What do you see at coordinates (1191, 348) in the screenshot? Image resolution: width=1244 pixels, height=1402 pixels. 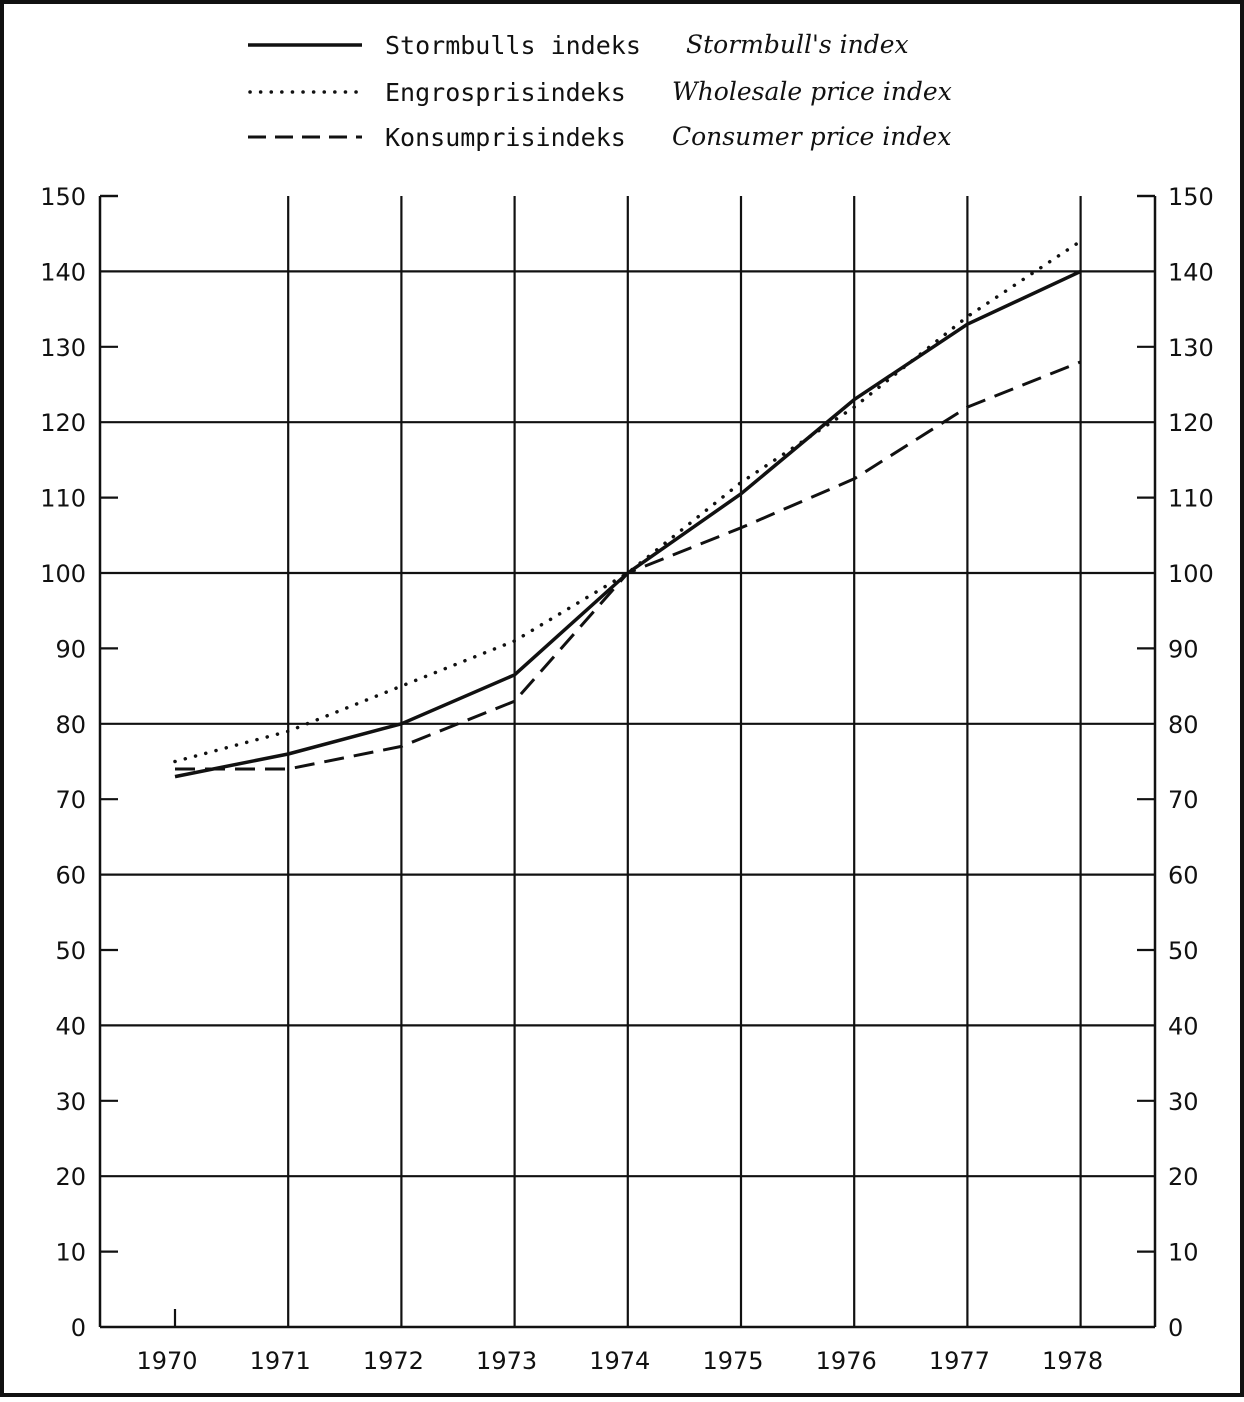 I see `y-tick-label-right: 130` at bounding box center [1191, 348].